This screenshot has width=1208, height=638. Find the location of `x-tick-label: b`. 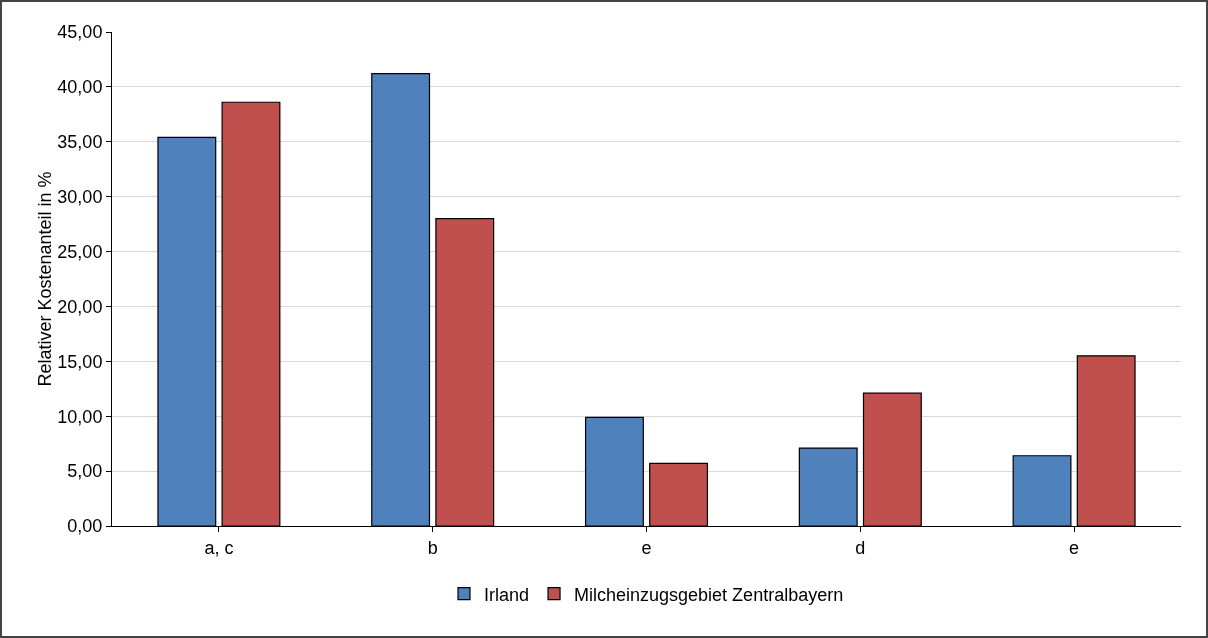

x-tick-label: b is located at coordinates (432, 547).